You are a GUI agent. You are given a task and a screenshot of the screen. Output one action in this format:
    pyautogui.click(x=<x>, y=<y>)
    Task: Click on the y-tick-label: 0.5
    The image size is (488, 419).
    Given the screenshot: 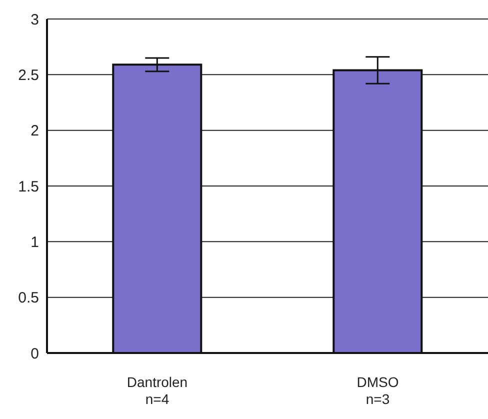 What is the action you would take?
    pyautogui.click(x=28, y=298)
    